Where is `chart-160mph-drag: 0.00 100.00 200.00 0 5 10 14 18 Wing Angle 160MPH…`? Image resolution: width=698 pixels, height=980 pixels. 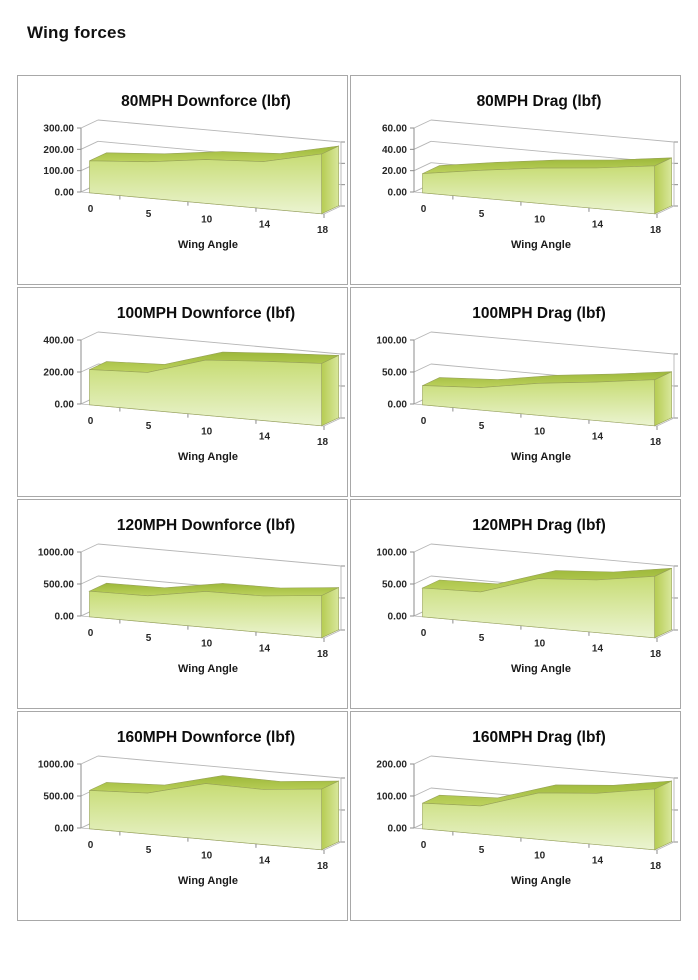
chart-160mph-drag: 0.00 100.00 200.00 0 5 10 14 18 Wing Angle 160MPH… is located at coordinates (515, 816).